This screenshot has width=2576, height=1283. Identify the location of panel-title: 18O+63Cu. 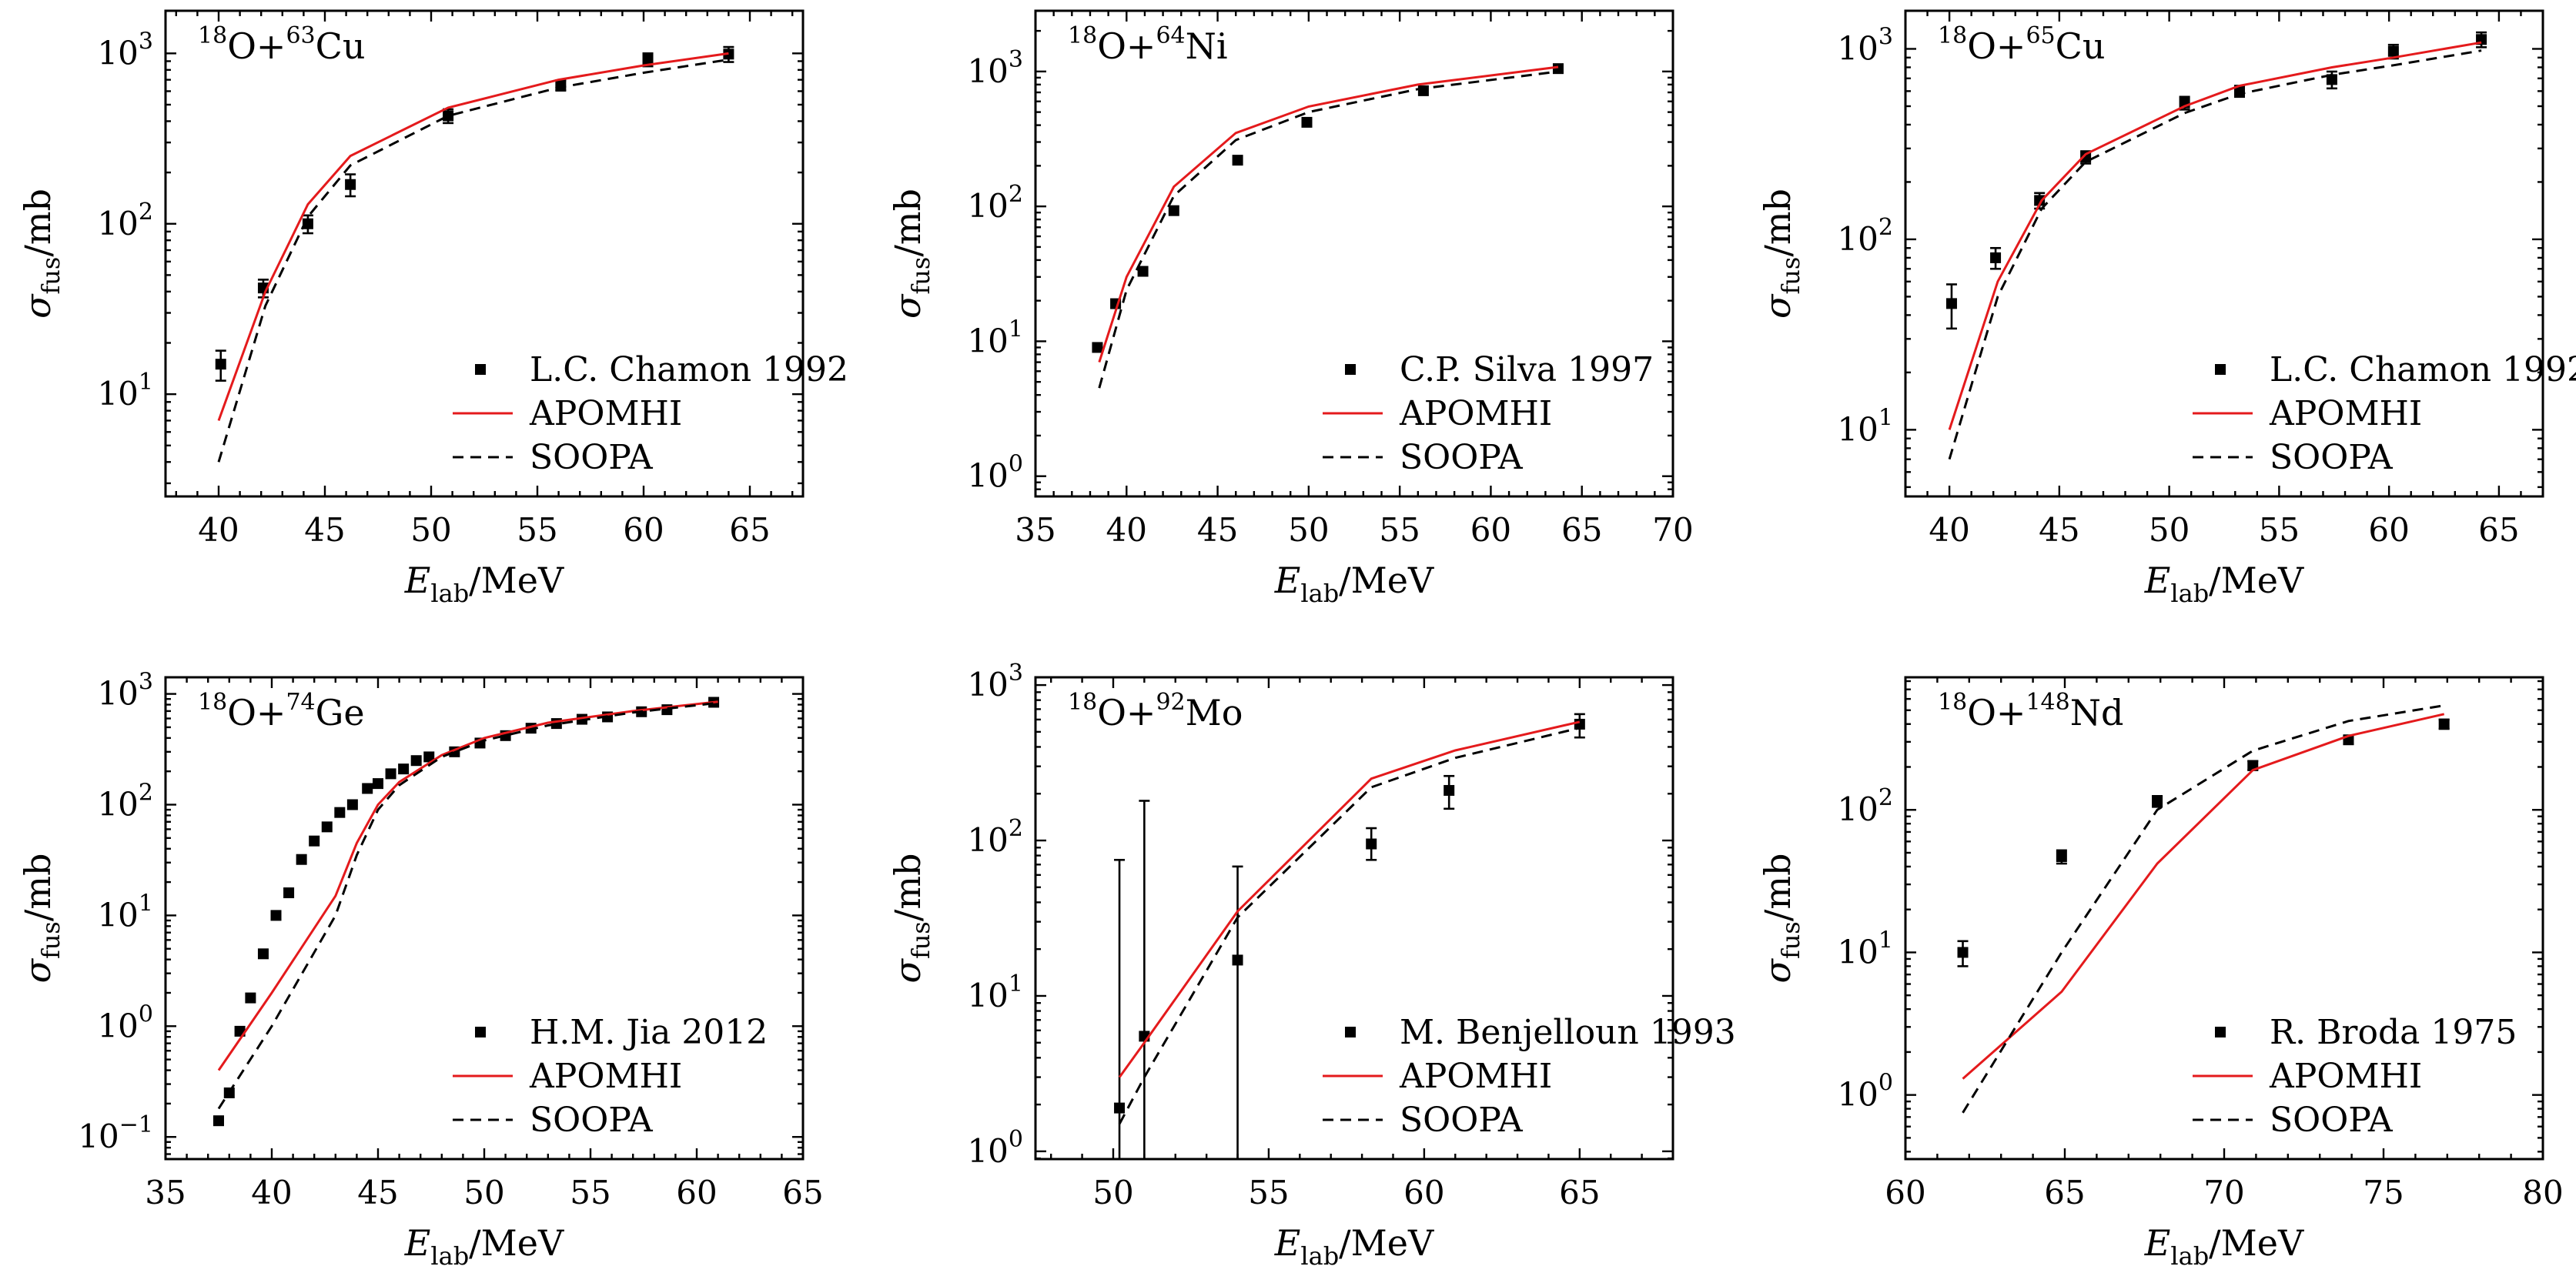
(281, 44).